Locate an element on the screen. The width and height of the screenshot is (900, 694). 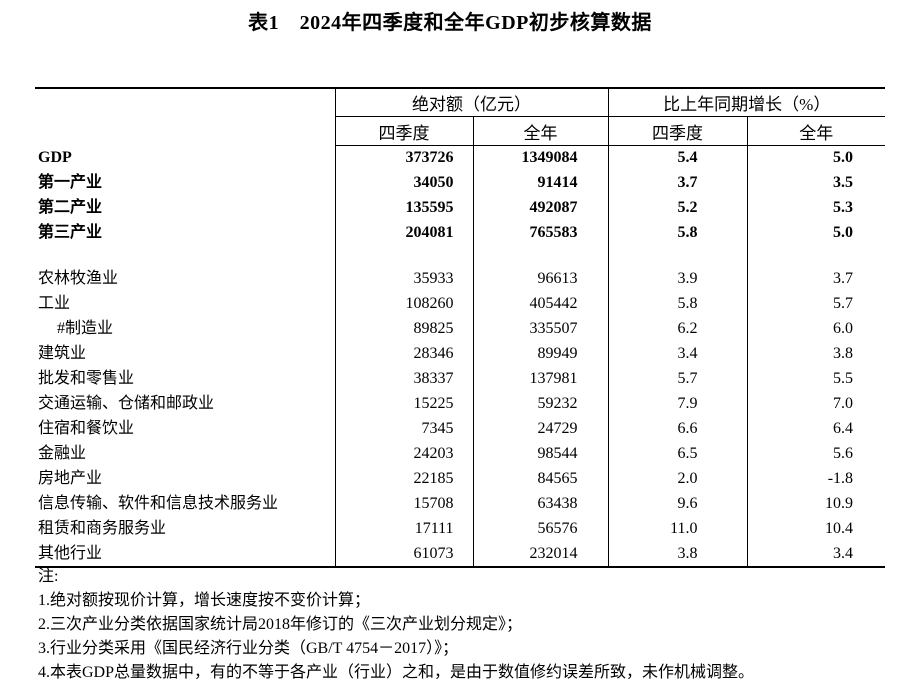
value-cell: 3.5 is located at coordinates (816, 183).